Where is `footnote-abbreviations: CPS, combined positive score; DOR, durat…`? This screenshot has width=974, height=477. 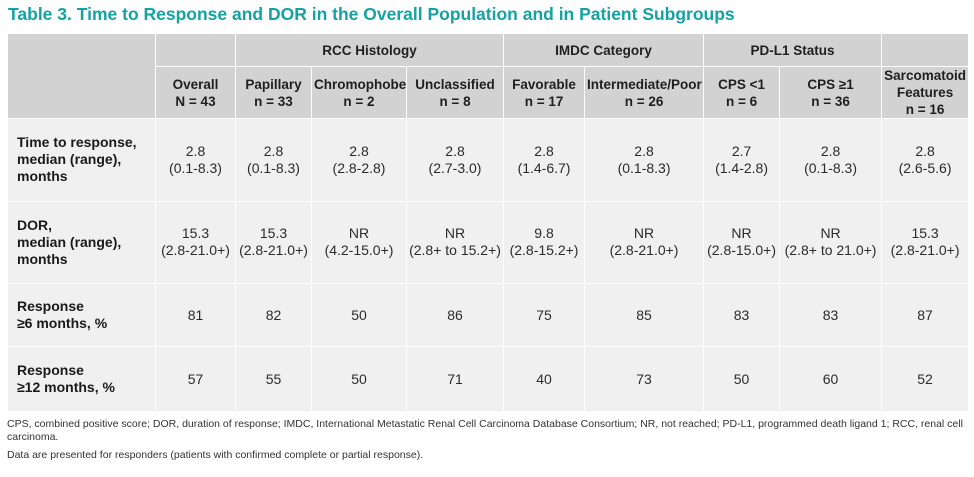 footnote-abbreviations: CPS, combined positive score; DOR, durat… is located at coordinates (485, 430).